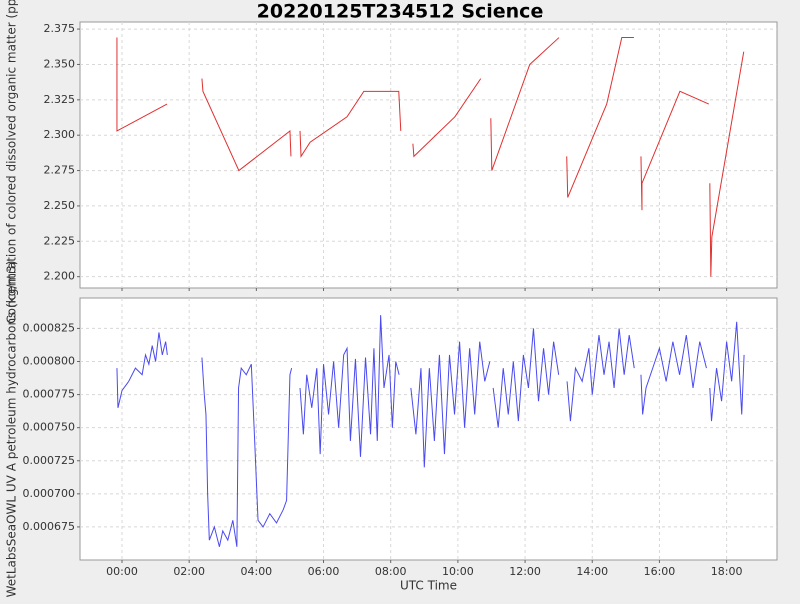 This screenshot has width=800, height=604. I want to click on y-tick-label: 2.225, so click(60, 240).